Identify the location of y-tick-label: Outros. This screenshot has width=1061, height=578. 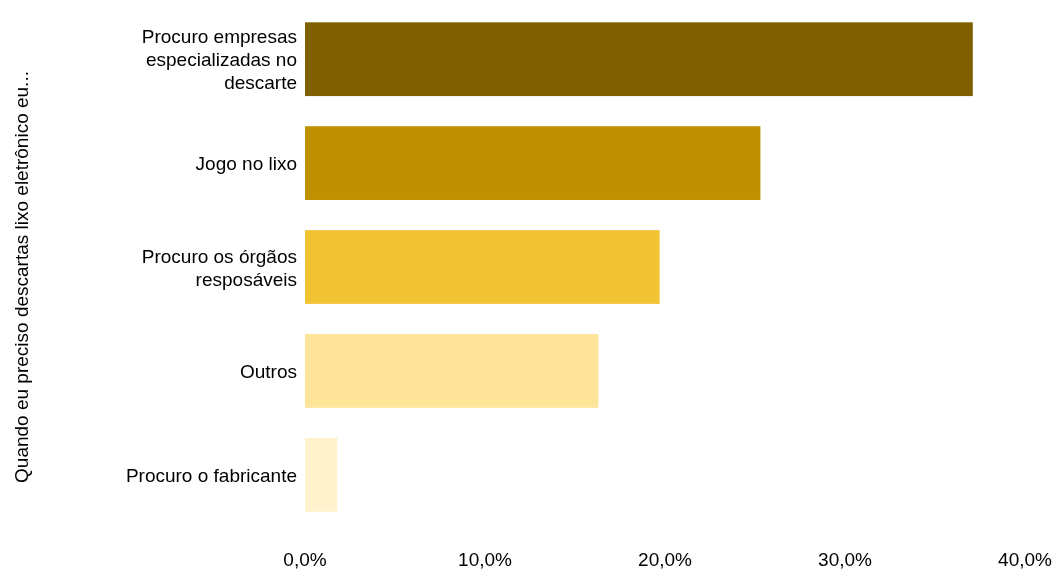
(268, 371).